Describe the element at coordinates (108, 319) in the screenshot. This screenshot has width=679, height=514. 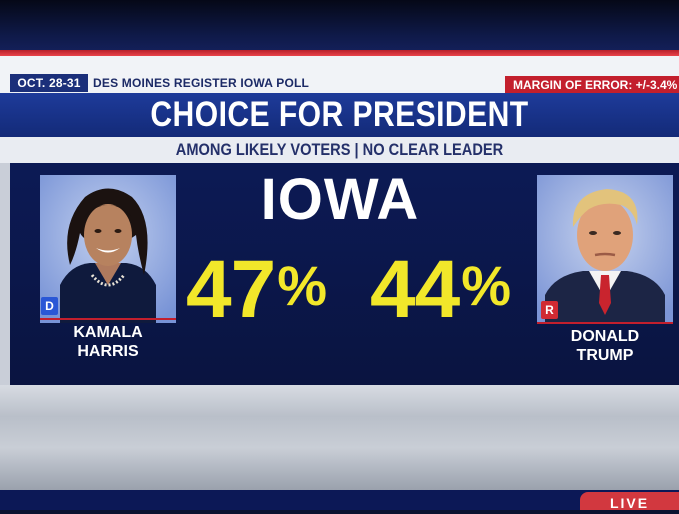
I see `harris-underline` at that location.